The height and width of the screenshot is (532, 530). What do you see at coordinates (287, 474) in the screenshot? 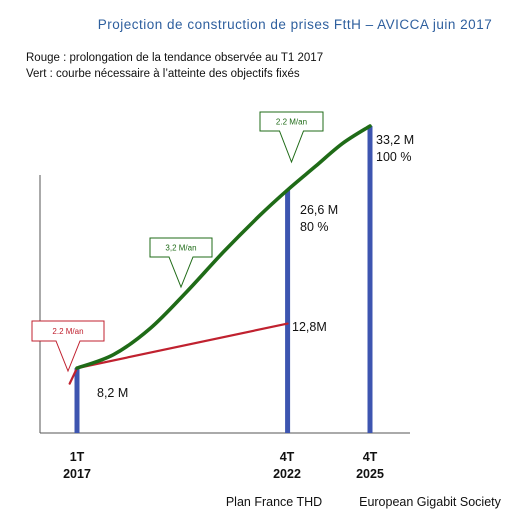
I see `tick-bottom-2022: 2022` at bounding box center [287, 474].